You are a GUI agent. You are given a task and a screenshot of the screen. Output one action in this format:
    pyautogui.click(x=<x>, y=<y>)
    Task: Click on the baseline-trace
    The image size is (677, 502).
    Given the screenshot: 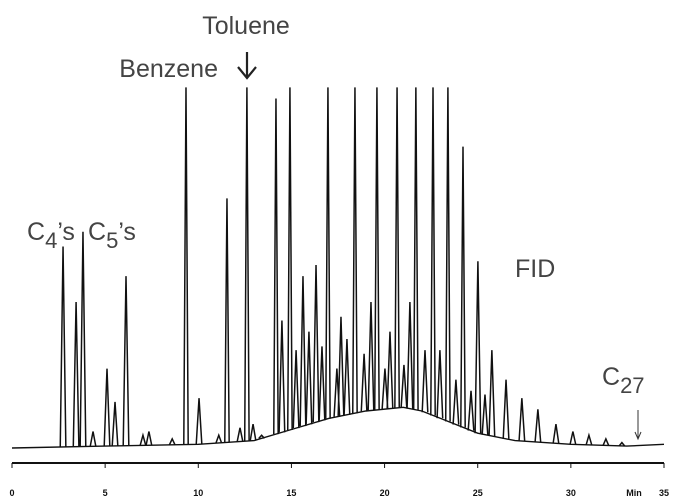 What is the action you would take?
    pyautogui.click(x=338, y=427)
    